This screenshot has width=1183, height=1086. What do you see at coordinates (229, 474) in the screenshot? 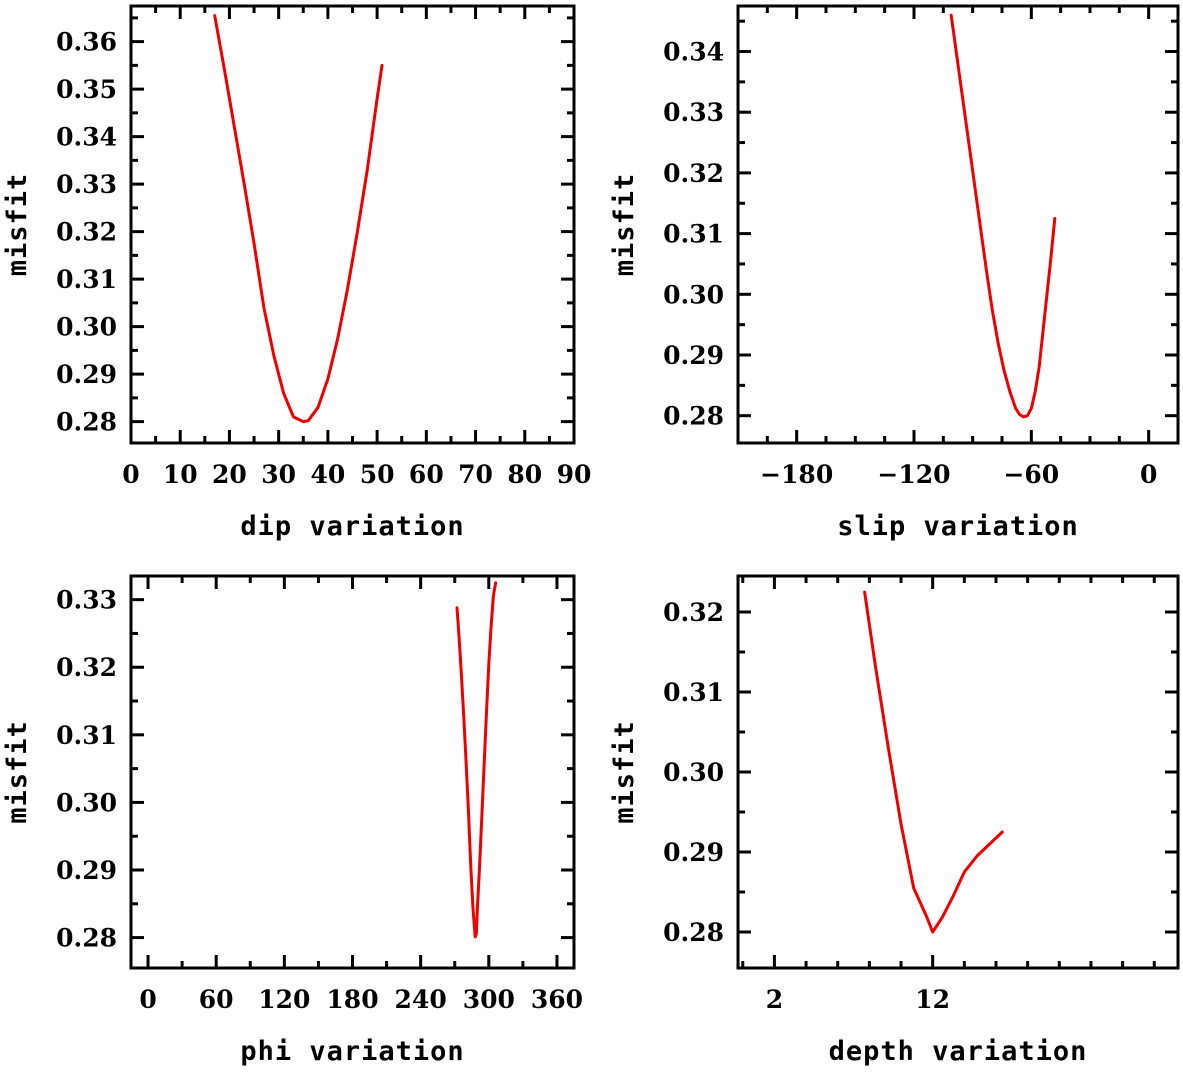
I see `x-tick-label: 20` at bounding box center [229, 474].